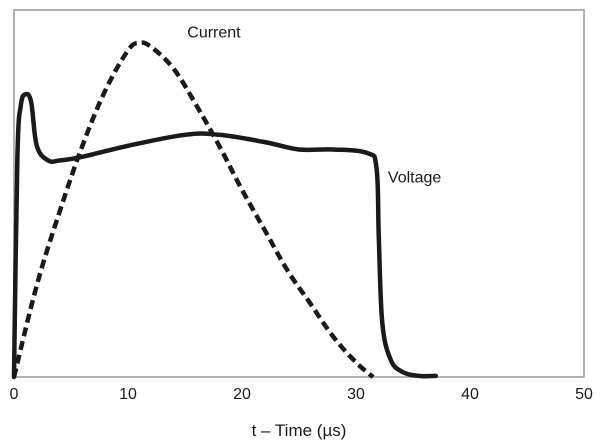  I want to click on series-annotation-voltage: Voltage, so click(414, 177).